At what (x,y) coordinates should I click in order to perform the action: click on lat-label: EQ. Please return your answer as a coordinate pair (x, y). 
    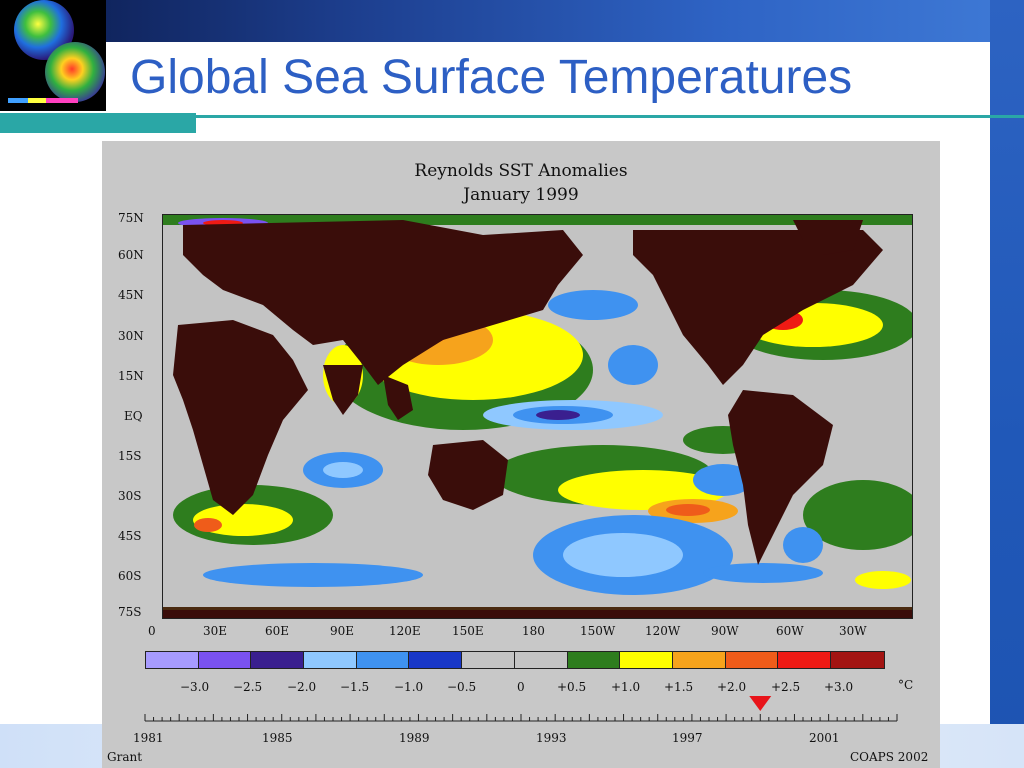
    Looking at the image, I should click on (133, 416).